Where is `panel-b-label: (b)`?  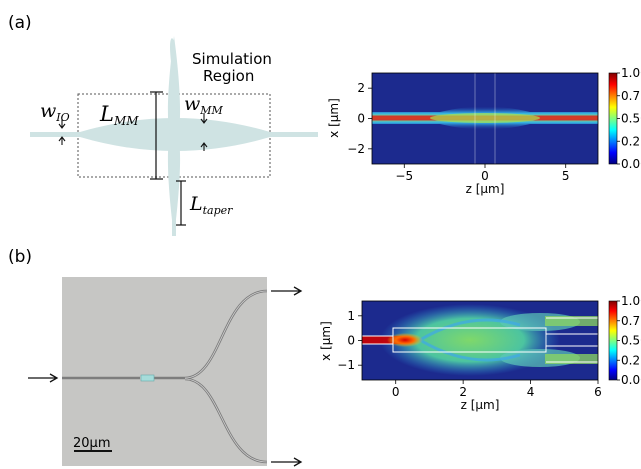
panel-b-label: (b) is located at coordinates (20, 257).